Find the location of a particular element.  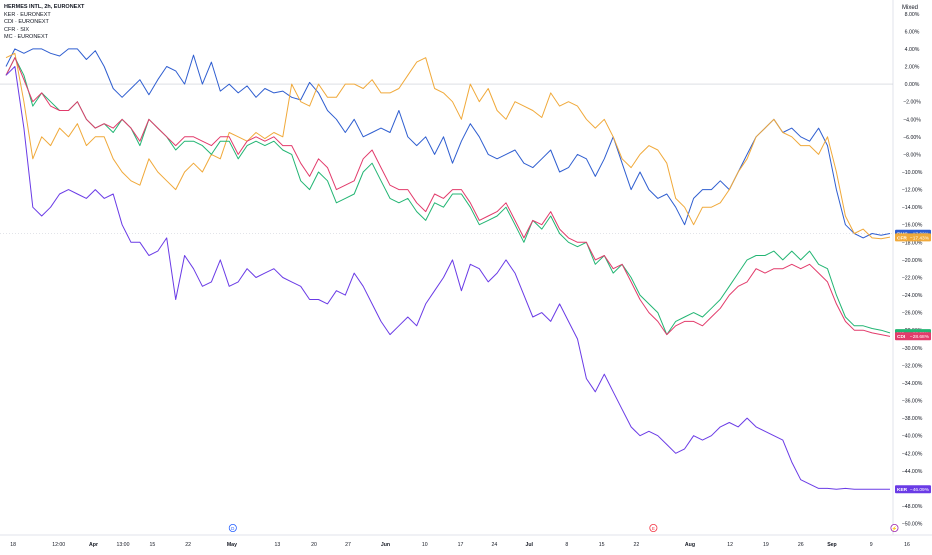

event-marker-label: D is located at coordinates (233, 528).